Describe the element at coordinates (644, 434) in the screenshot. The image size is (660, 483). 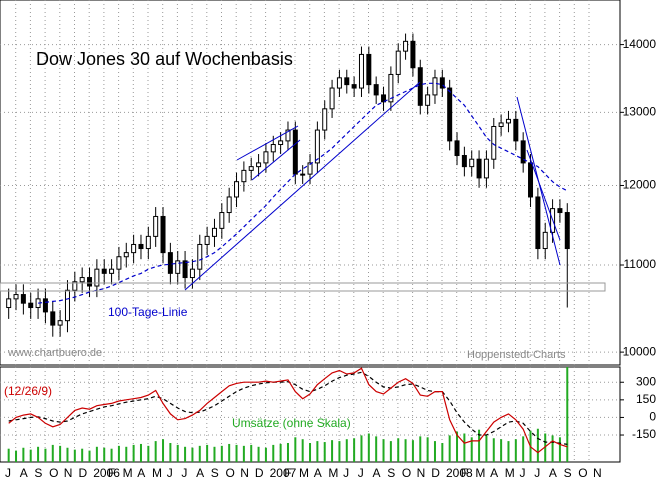
I see `y2-tick-label: -150` at that location.